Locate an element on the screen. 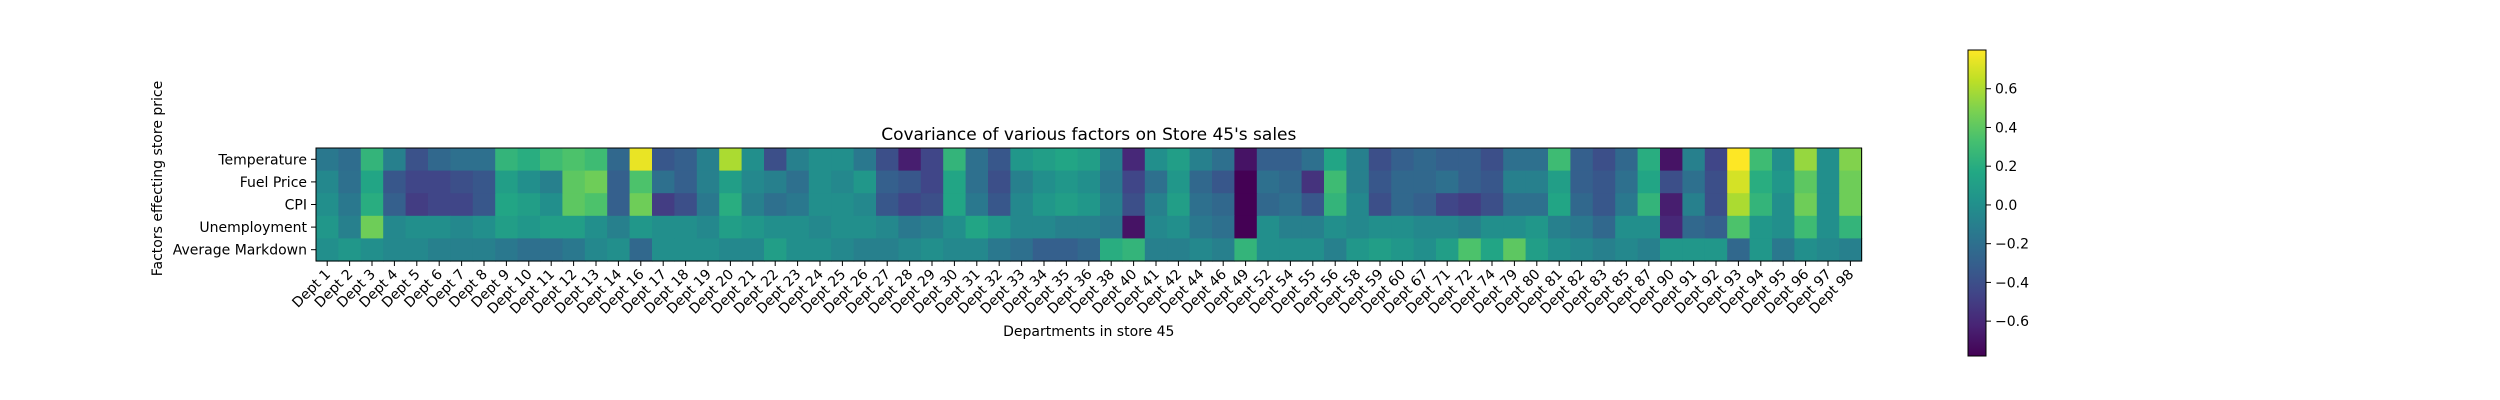  row-label: CPI is located at coordinates (296, 206).